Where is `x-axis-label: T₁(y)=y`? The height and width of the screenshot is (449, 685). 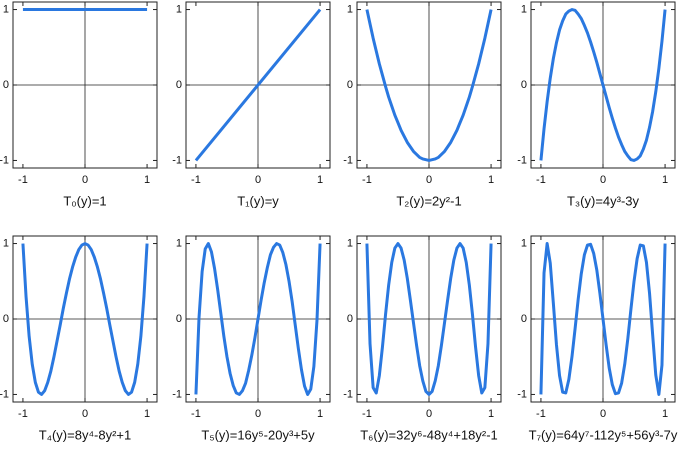 x-axis-label: T₁(y)=y is located at coordinates (258, 200).